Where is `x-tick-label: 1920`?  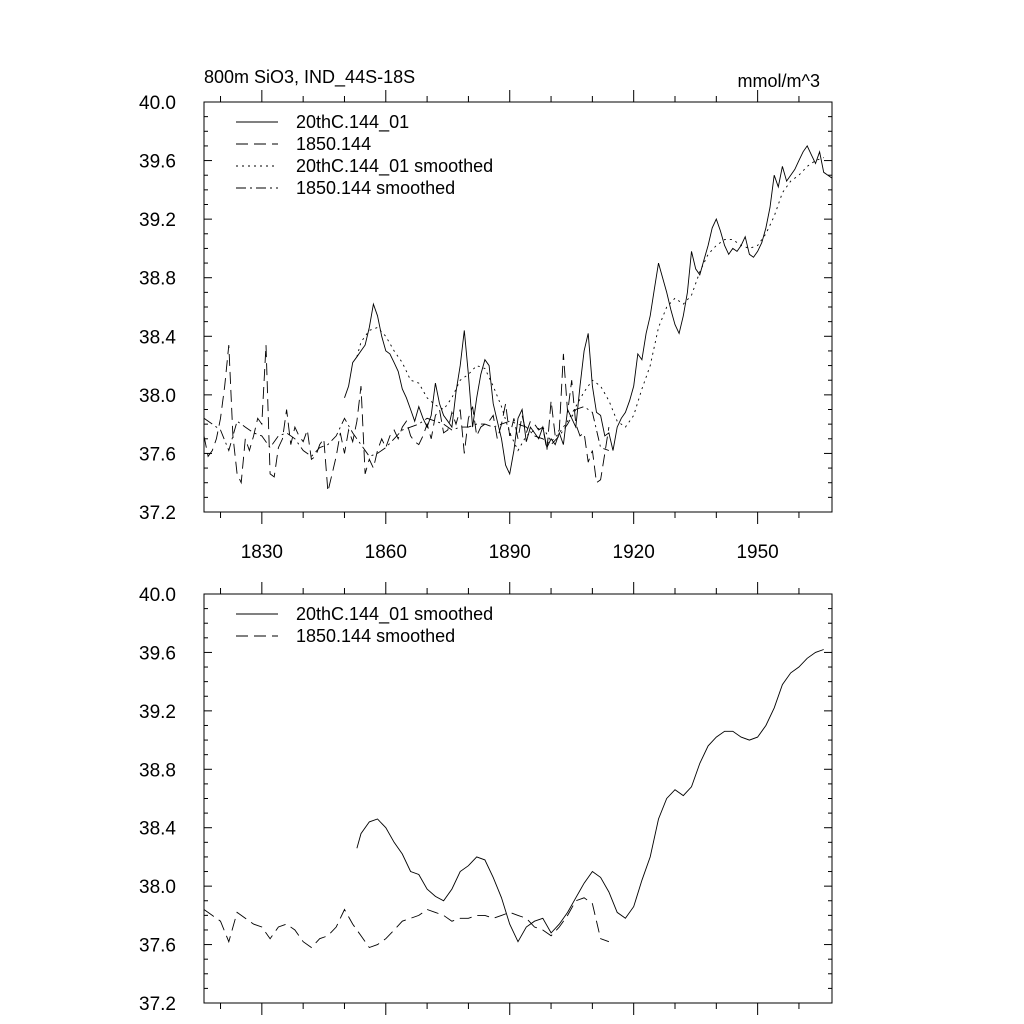
x-tick-label: 1920 is located at coordinates (634, 552).